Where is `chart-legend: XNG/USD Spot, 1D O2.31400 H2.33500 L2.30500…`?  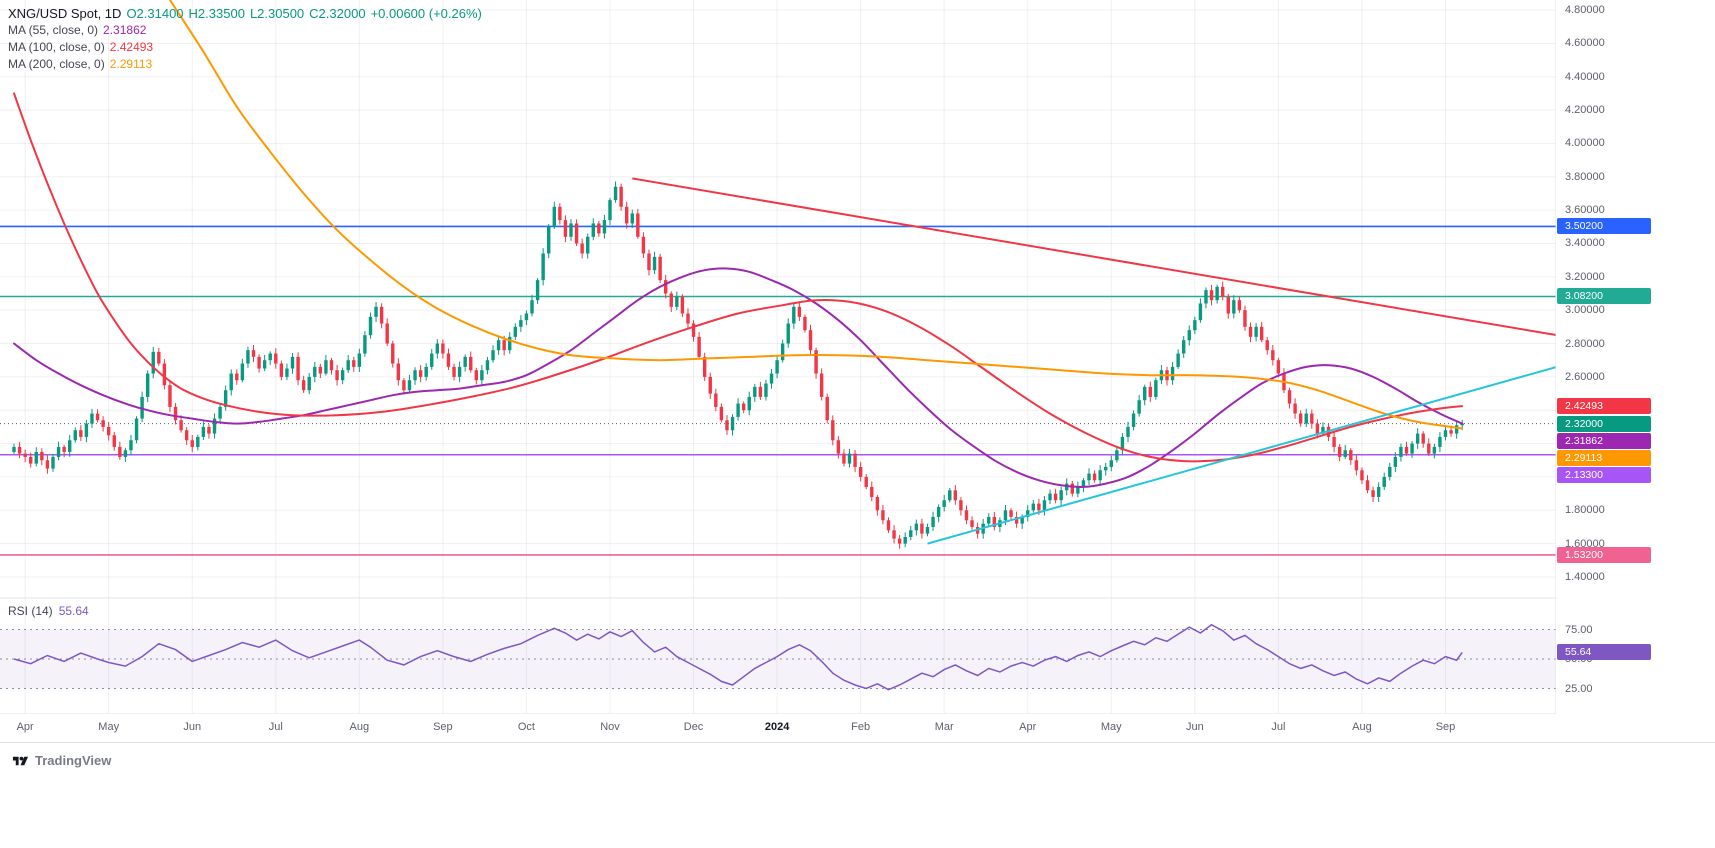 chart-legend: XNG/USD Spot, 1D O2.31400 H2.33500 L2.30500… is located at coordinates (247, 39).